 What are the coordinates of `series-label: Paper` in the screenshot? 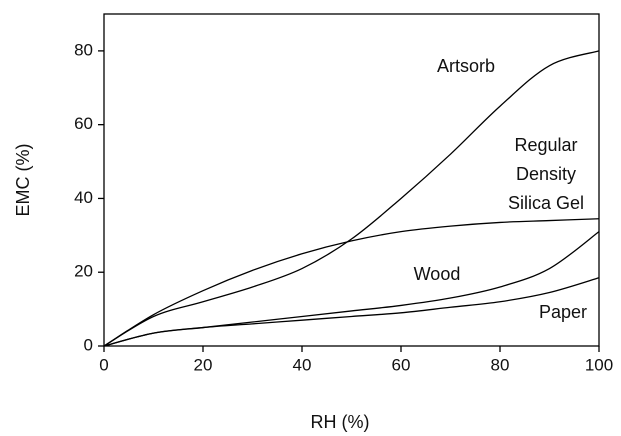 It's located at (563, 312).